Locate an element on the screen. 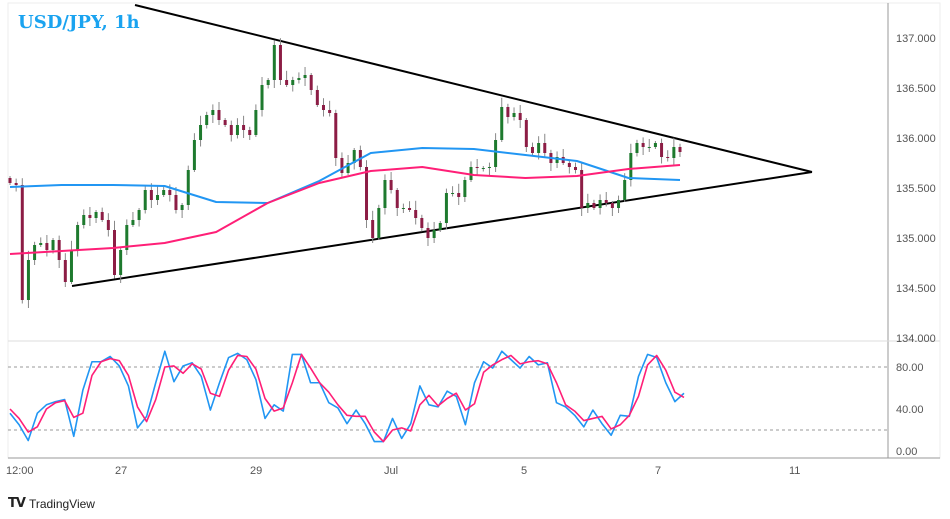 This screenshot has height=519, width=950. stoch-axis-labels: 80.00 40.00 0.00 is located at coordinates (910, 410).